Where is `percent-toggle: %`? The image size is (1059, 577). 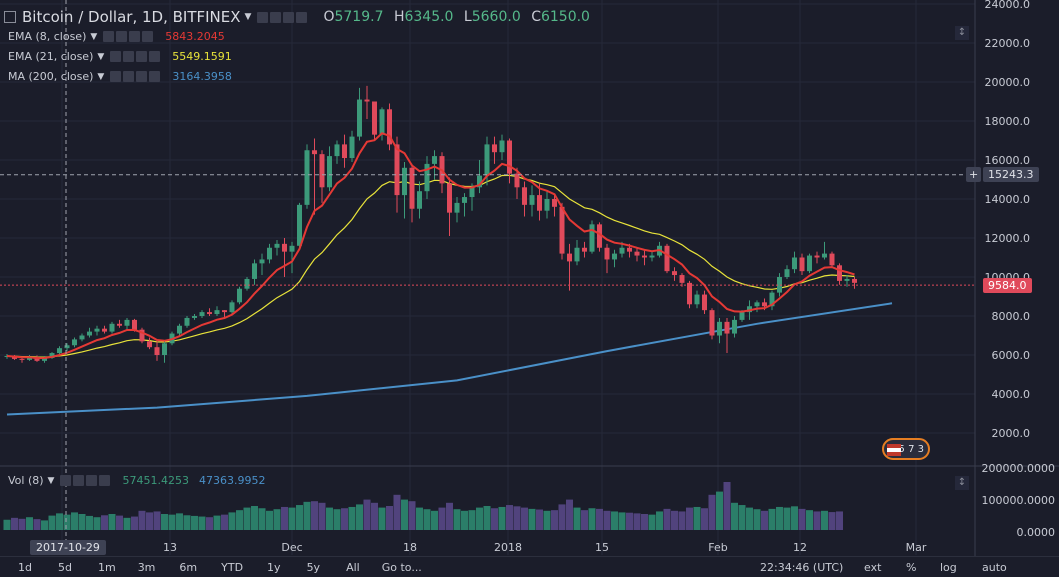 percent-toggle: % is located at coordinates (911, 567).